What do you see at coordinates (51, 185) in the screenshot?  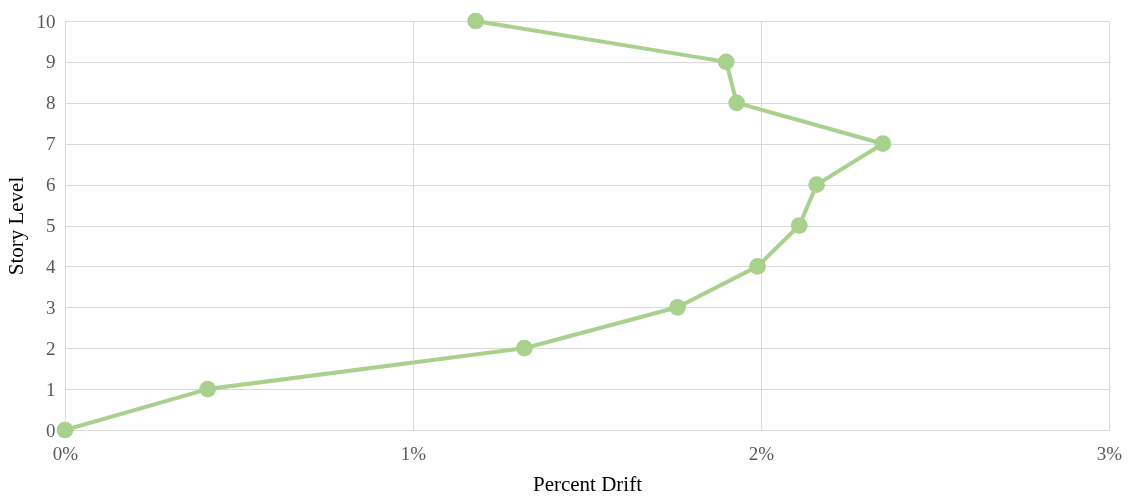 I see `y-tick-label: 6` at bounding box center [51, 185].